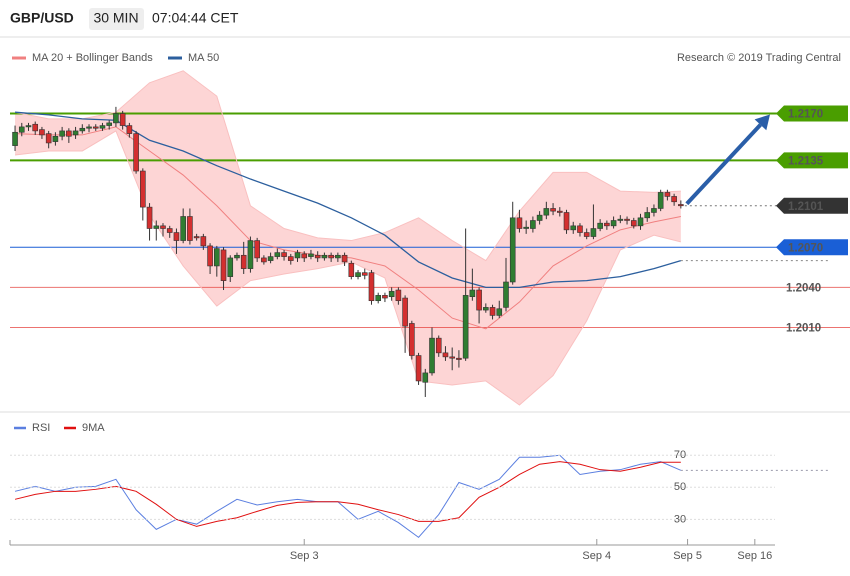 Image resolution: width=850 pixels, height=576 pixels. I want to click on level-label: 1.2101, so click(806, 207).